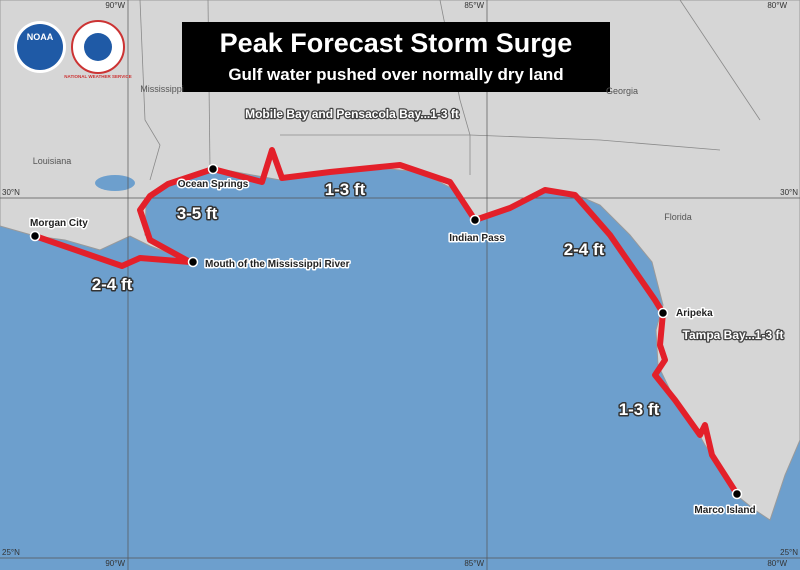  What do you see at coordinates (396, 43) in the screenshot?
I see `title: Peak Forecast Storm Surge` at bounding box center [396, 43].